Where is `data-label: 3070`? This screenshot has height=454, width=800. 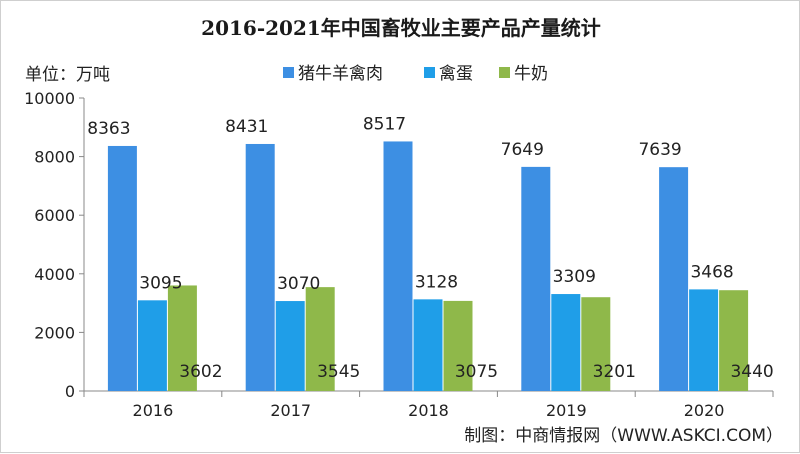
data-label: 3070 is located at coordinates (298, 284).